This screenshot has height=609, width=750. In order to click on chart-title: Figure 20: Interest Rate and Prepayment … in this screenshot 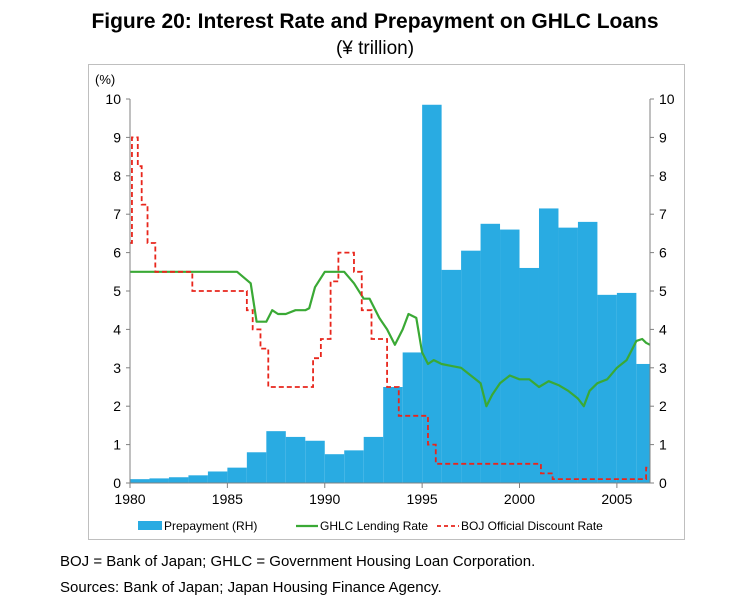, I will do `click(375, 21)`.